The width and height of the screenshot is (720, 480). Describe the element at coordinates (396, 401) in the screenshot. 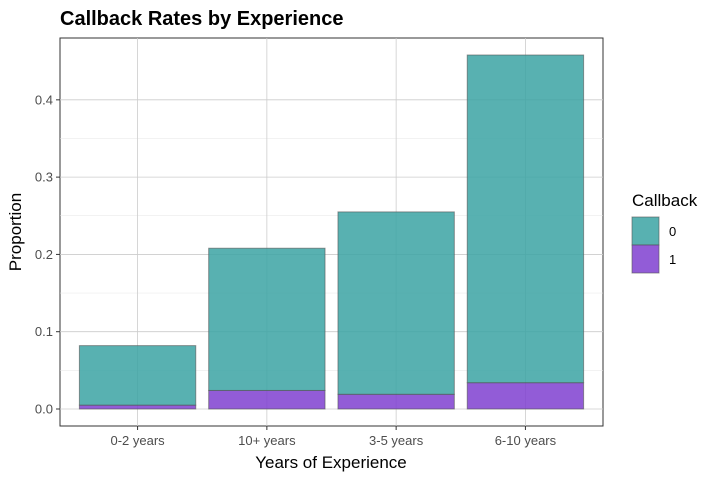

I see `bar-callback-1-3-5-years` at that location.